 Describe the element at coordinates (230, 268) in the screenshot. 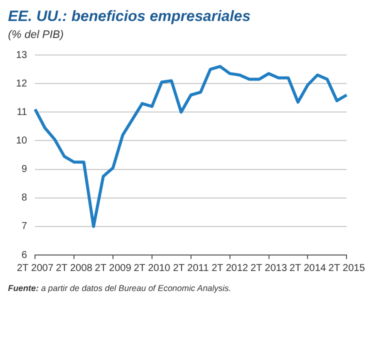

I see `x-tick-label: 2T 2012` at that location.